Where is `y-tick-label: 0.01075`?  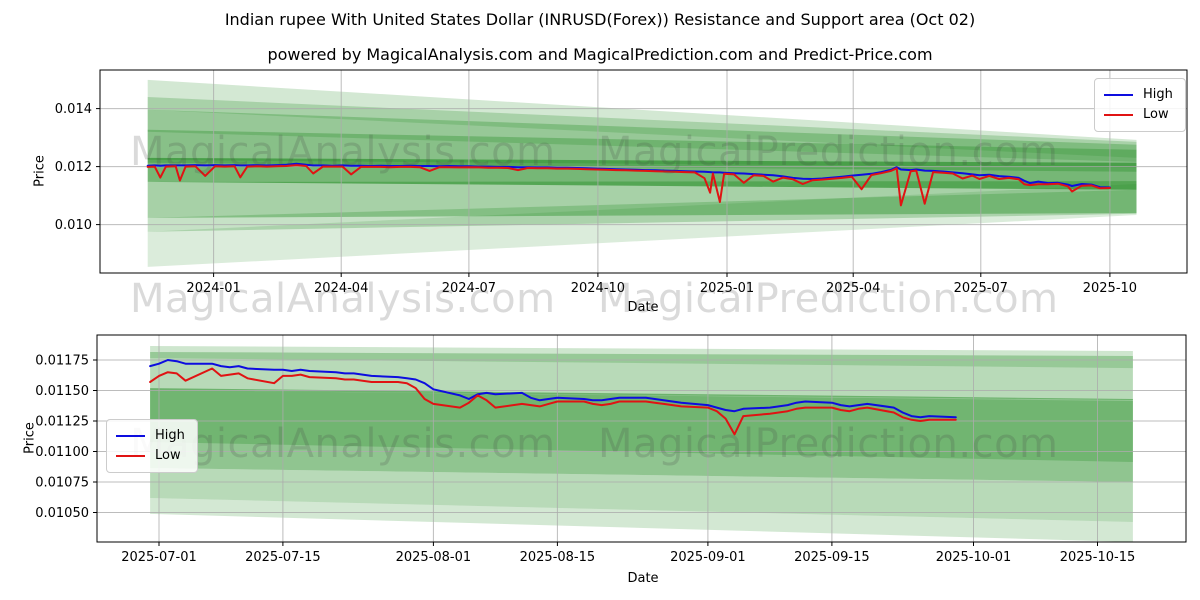
y-tick-label: 0.01075 is located at coordinates (62, 483).